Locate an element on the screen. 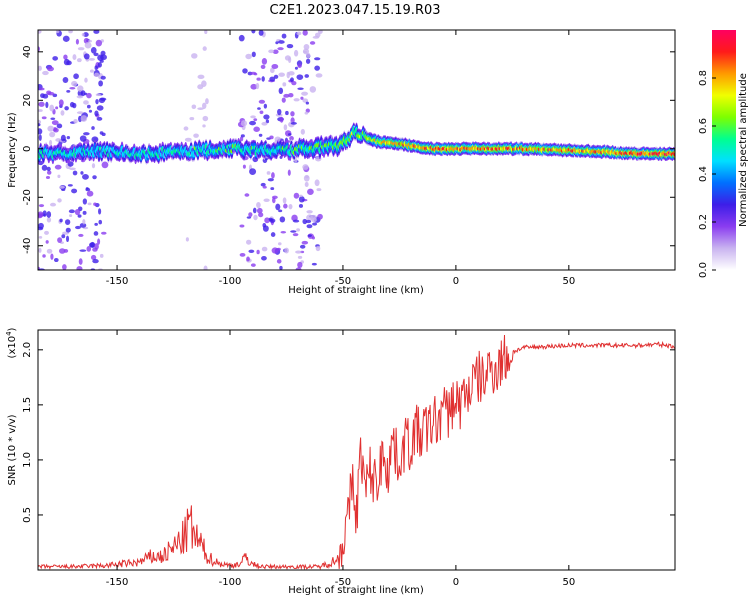 This screenshot has width=750, height=600. spectrogram-xtick-label: -100 is located at coordinates (230, 281).